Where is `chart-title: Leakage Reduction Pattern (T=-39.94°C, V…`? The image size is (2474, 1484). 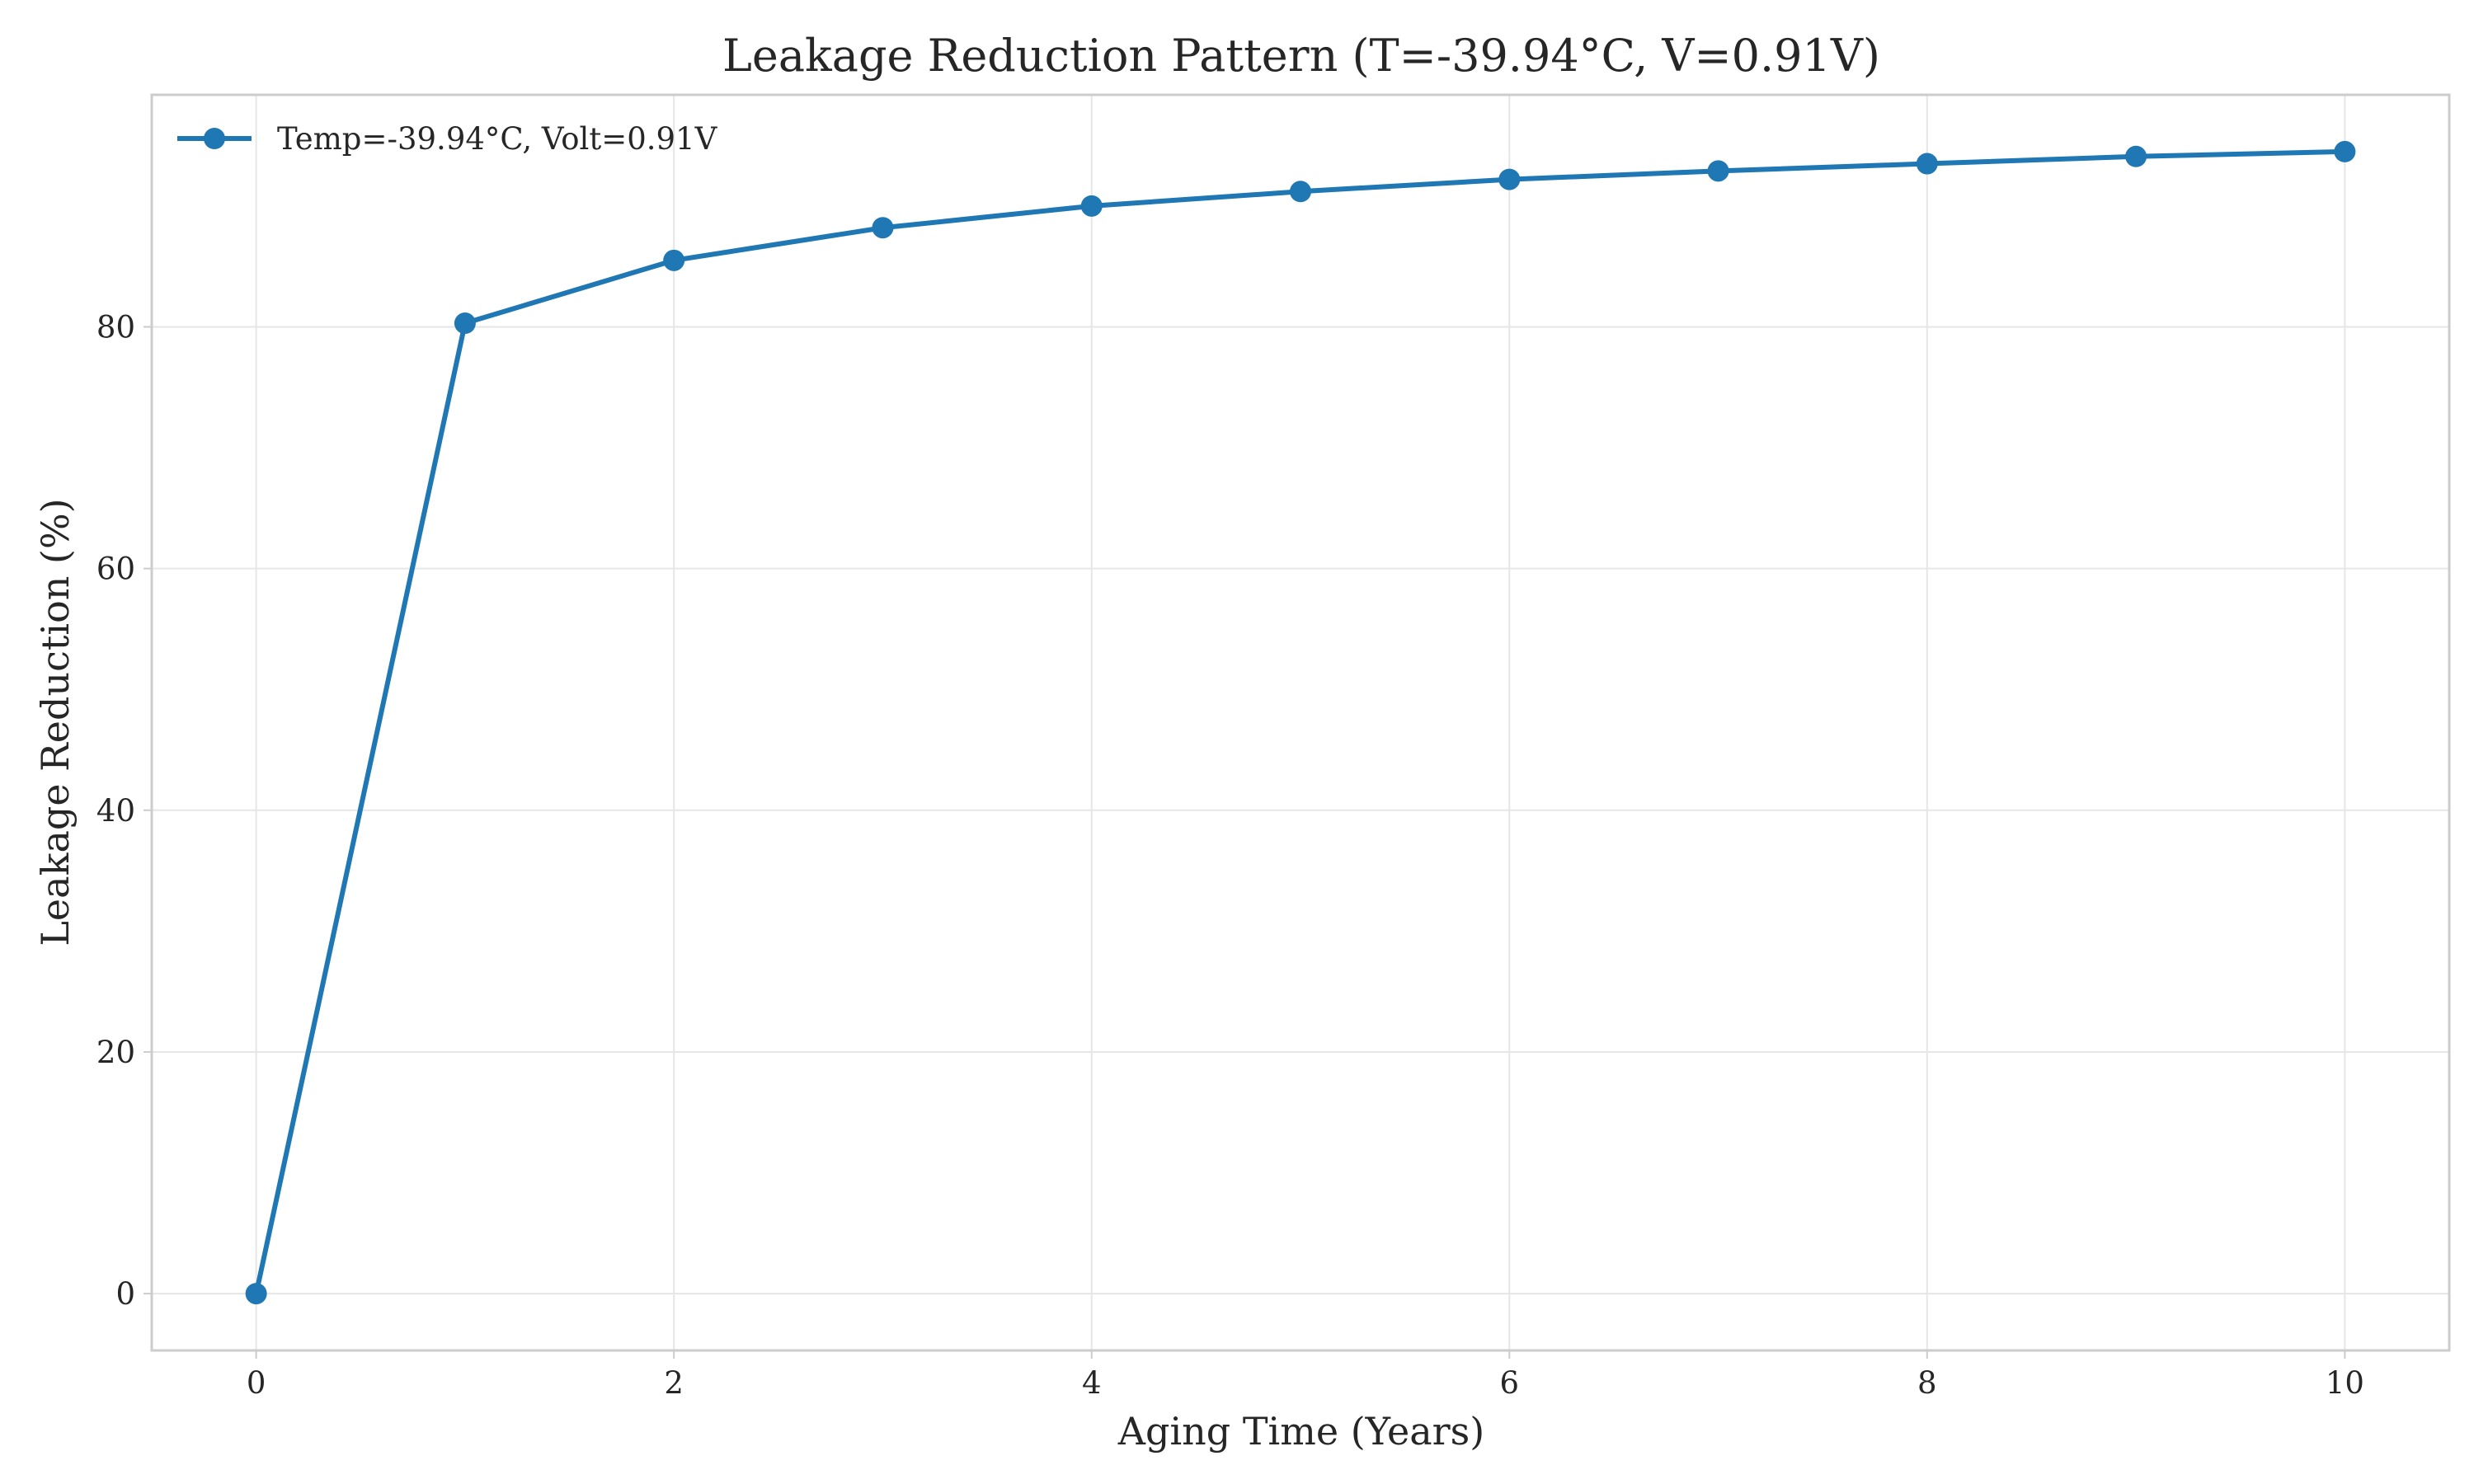
chart-title: Leakage Reduction Pattern (T=-39.94°C, V… is located at coordinates (1301, 56).